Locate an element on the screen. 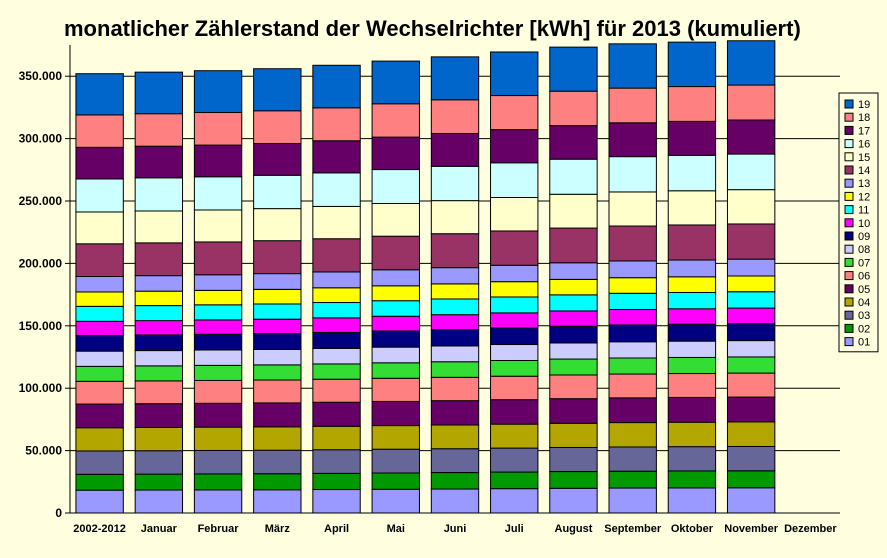 This screenshot has height=558, width=887. legend-label-12: 12 is located at coordinates (864, 197).